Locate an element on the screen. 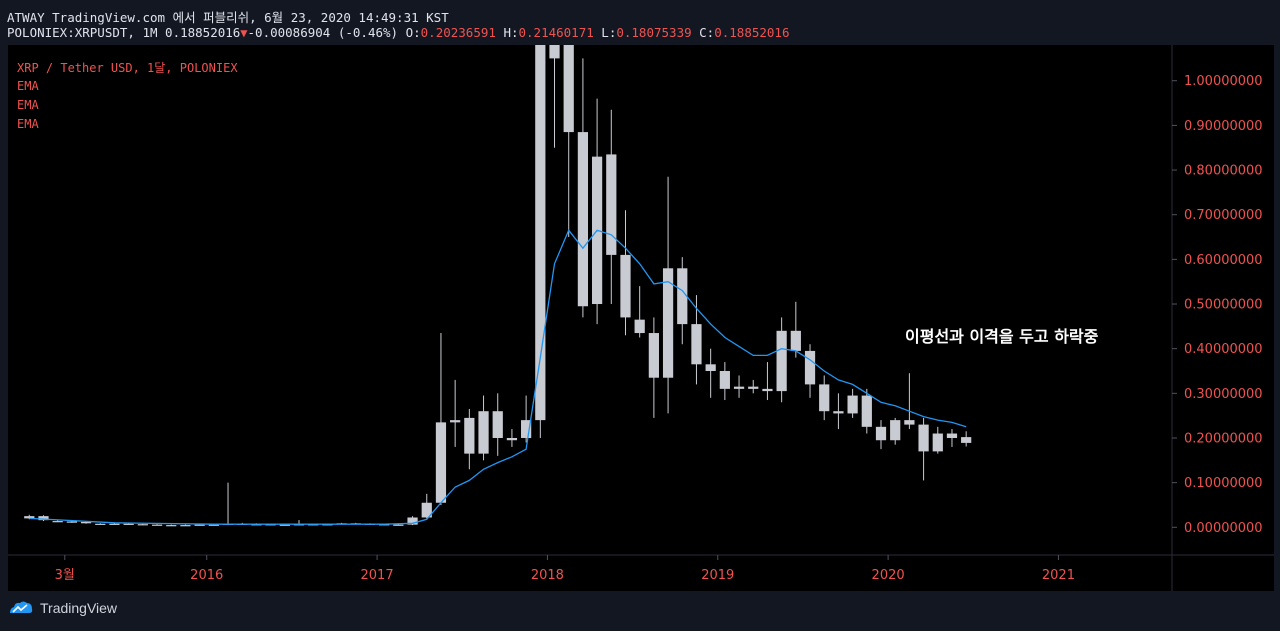 The width and height of the screenshot is (1280, 631). legend-title: XRP / Tether USD, 1달, POLONIEX is located at coordinates (127, 68).